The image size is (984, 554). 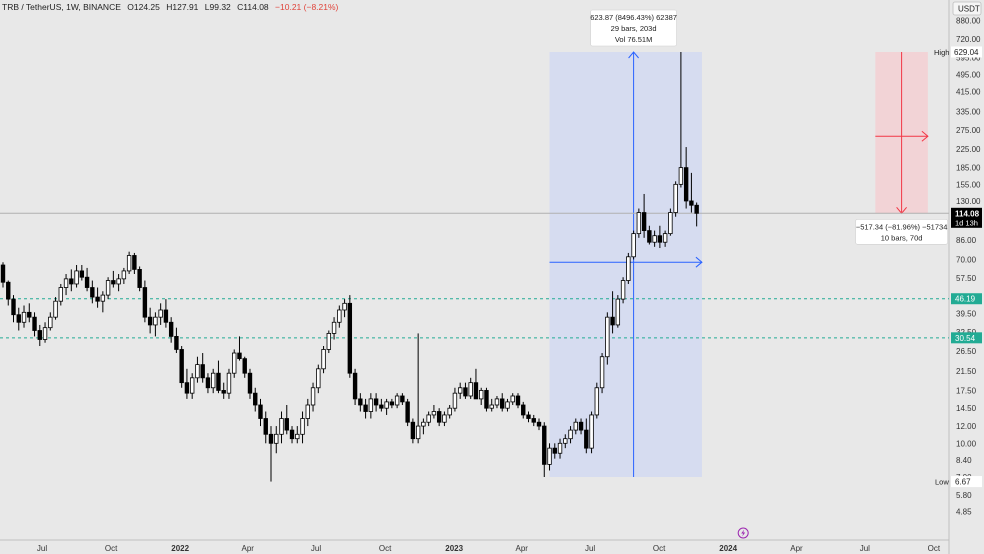 I want to click on low-marker-value: 6.67, so click(x=963, y=482).